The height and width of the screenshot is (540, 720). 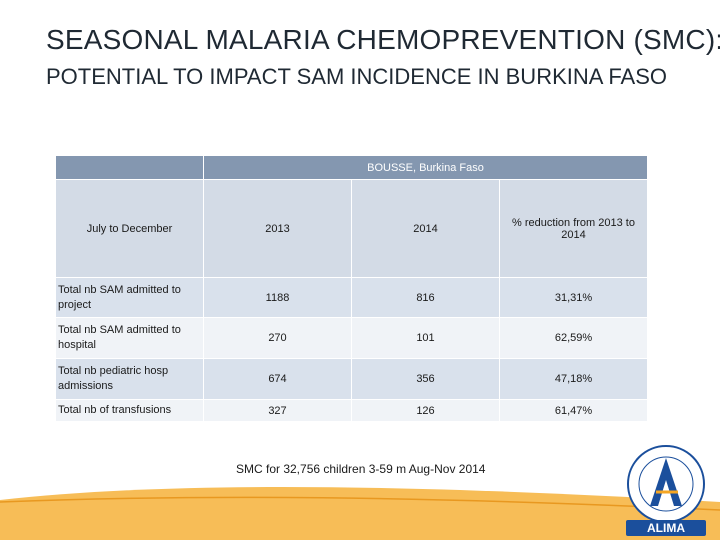 What do you see at coordinates (426, 338) in the screenshot?
I see `table-cell: 101` at bounding box center [426, 338].